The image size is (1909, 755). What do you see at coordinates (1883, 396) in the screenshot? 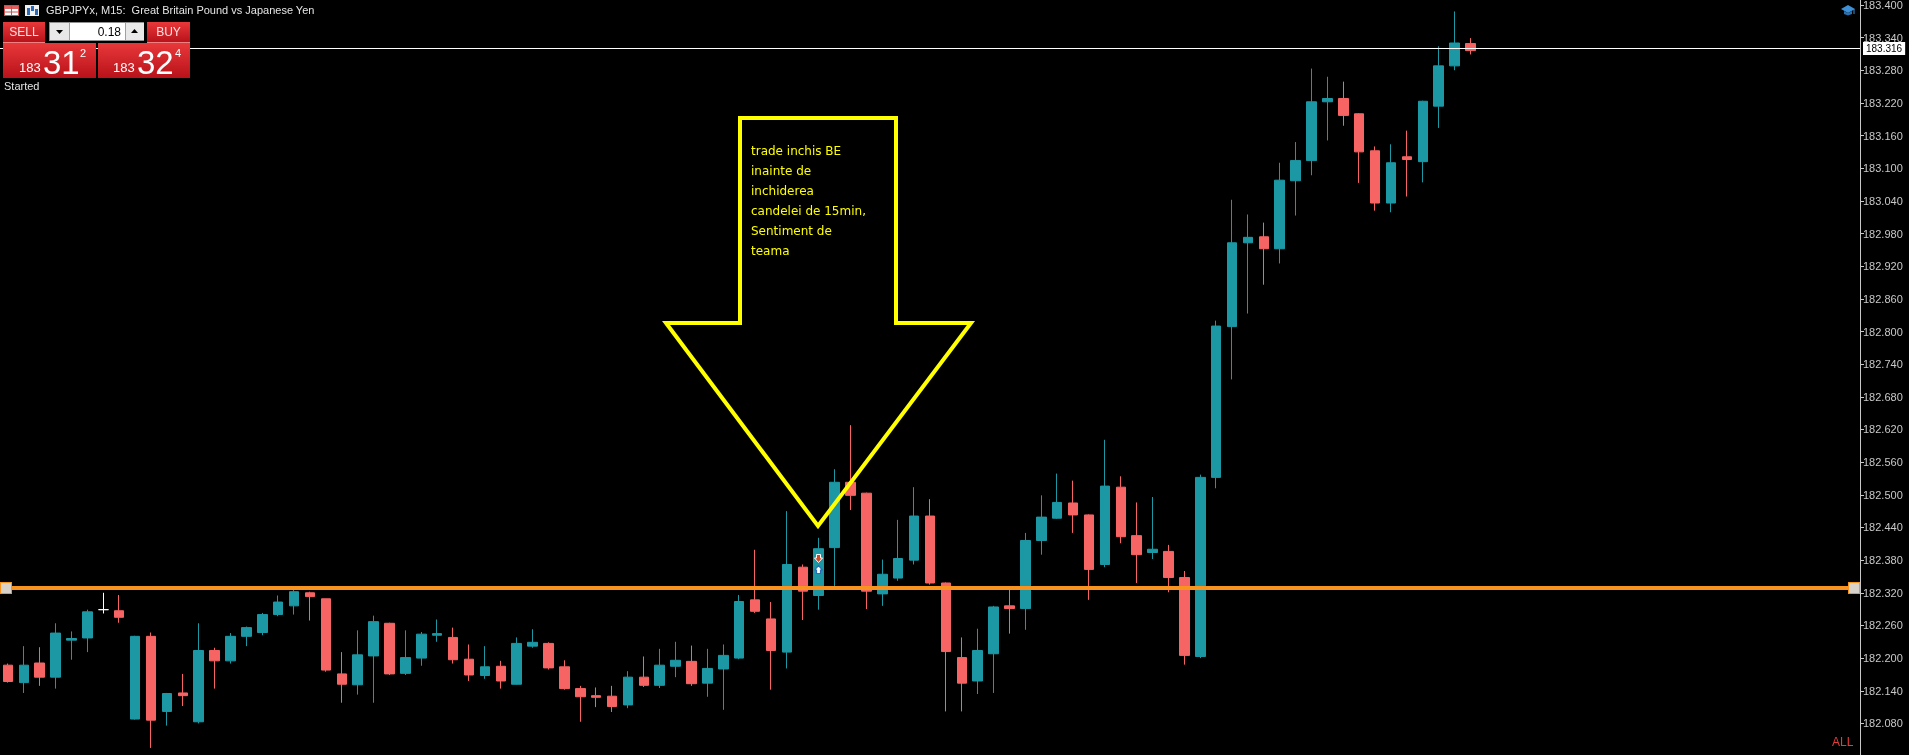
I see `y-tick-label: 182.680` at bounding box center [1883, 396].